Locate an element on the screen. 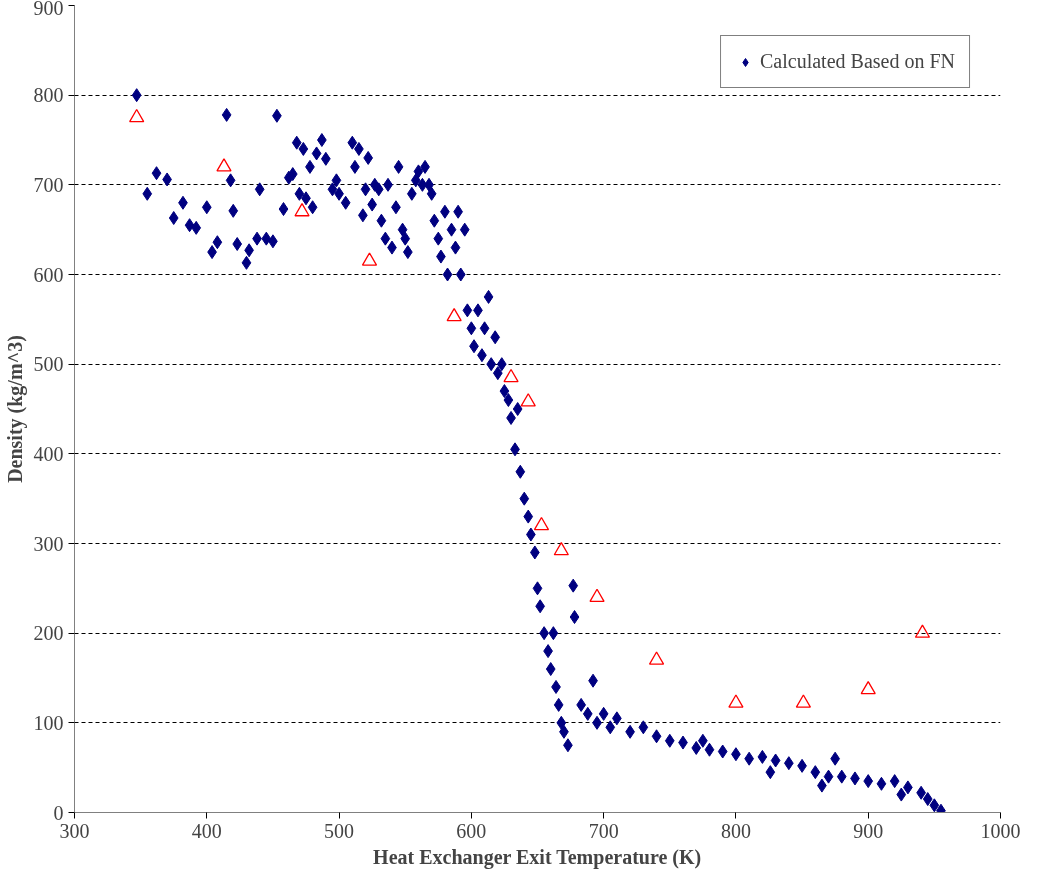  y-tick-label: 800 is located at coordinates (48, 95).